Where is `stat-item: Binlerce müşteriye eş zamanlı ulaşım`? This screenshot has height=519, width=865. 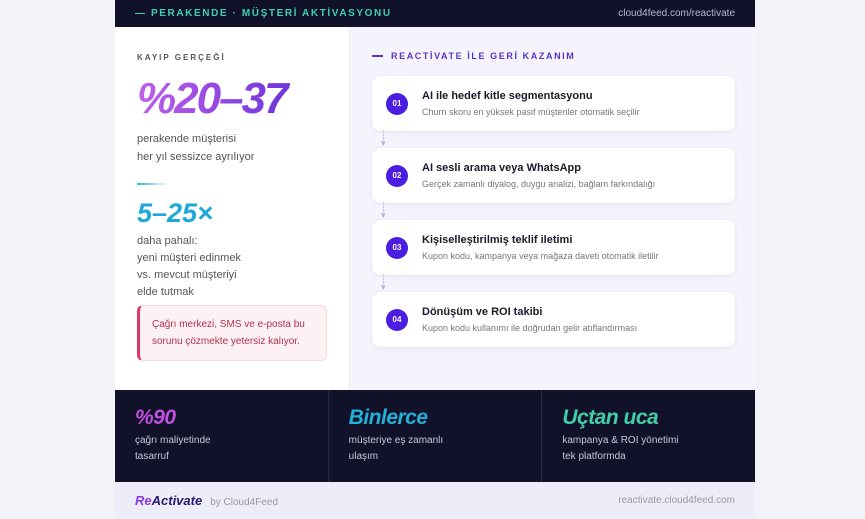 stat-item: Binlerce müşteriye eş zamanlı ulaşım is located at coordinates (436, 436).